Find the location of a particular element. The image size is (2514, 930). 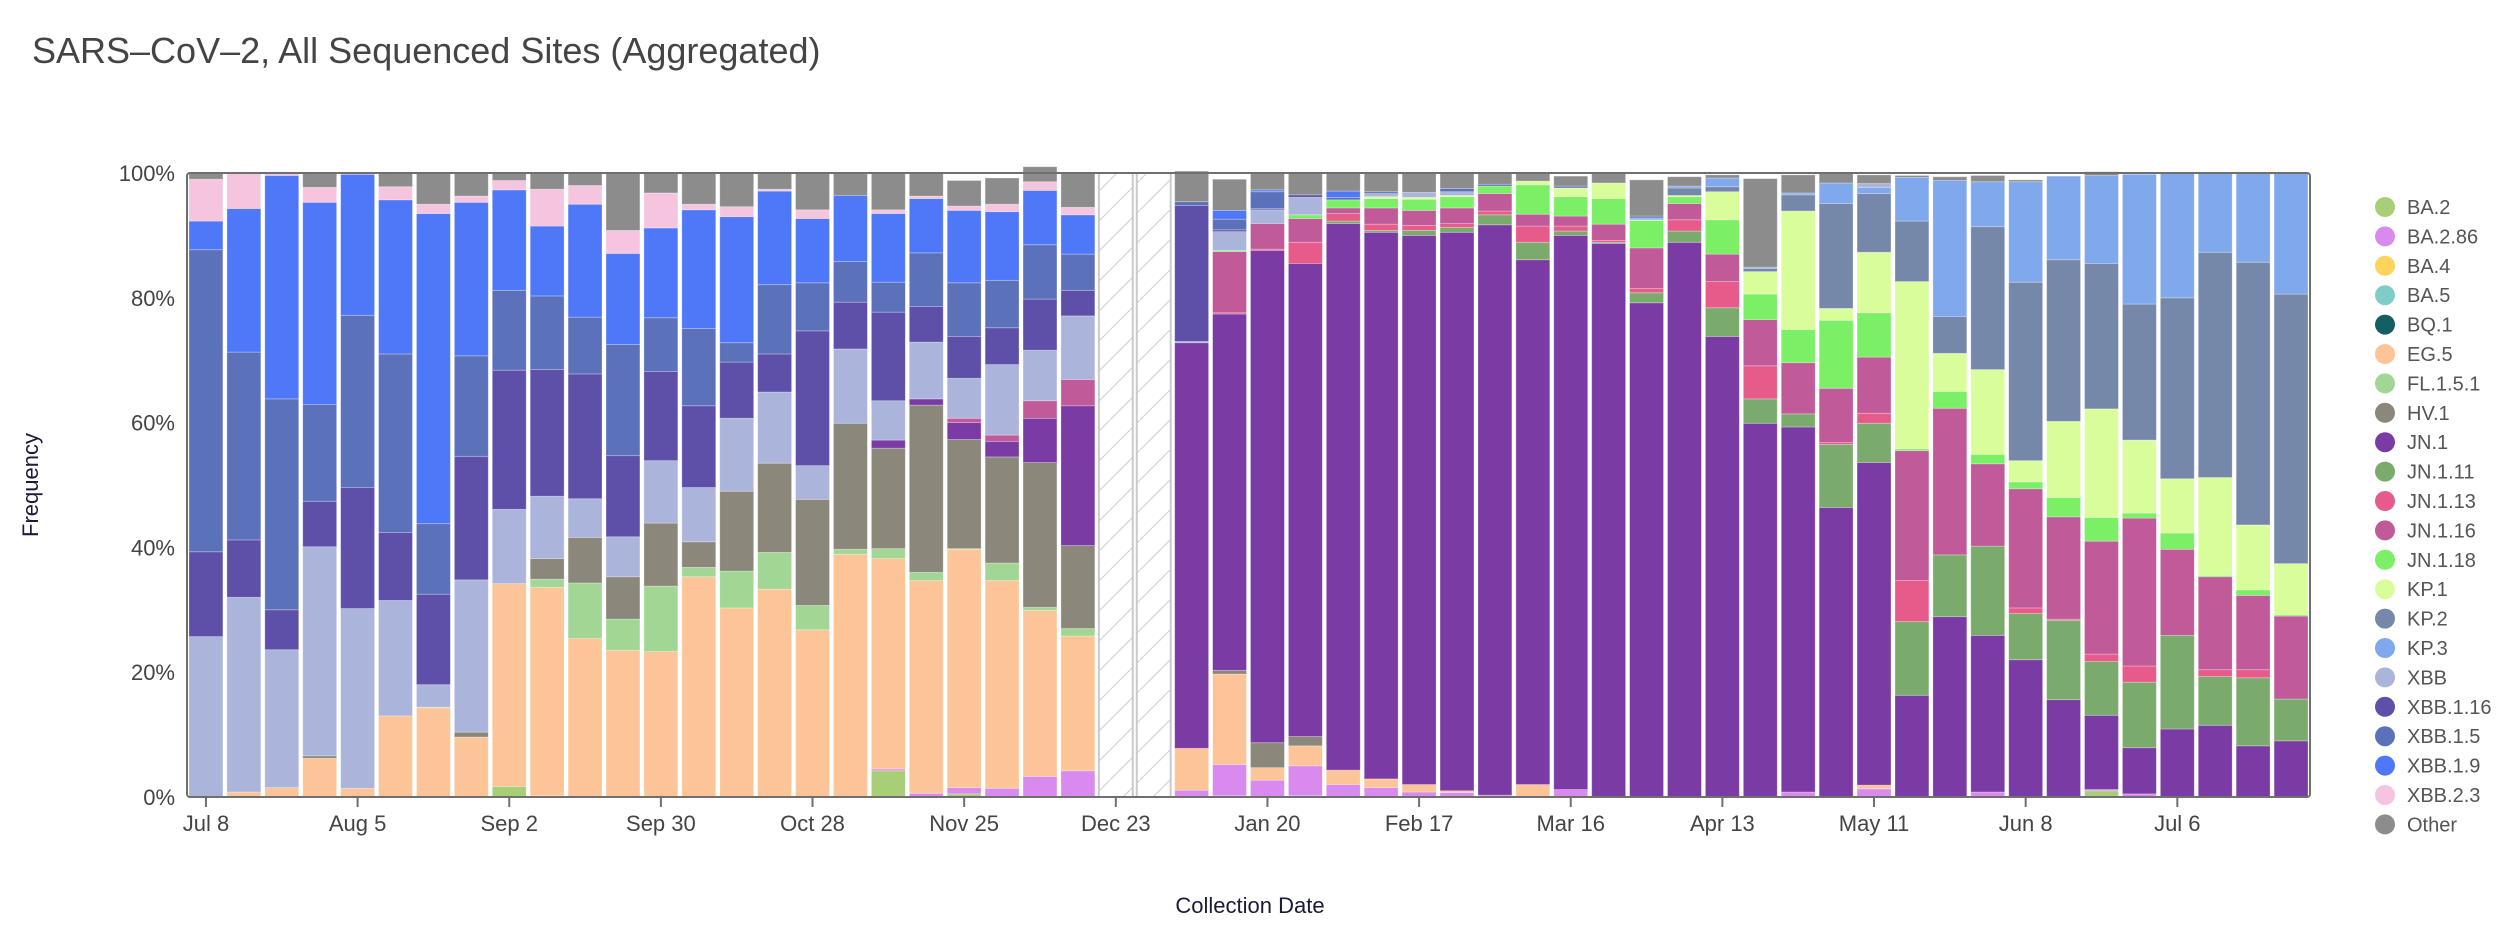

legend-item-xbb-1-9: XBB.1.9 is located at coordinates (2427, 766).